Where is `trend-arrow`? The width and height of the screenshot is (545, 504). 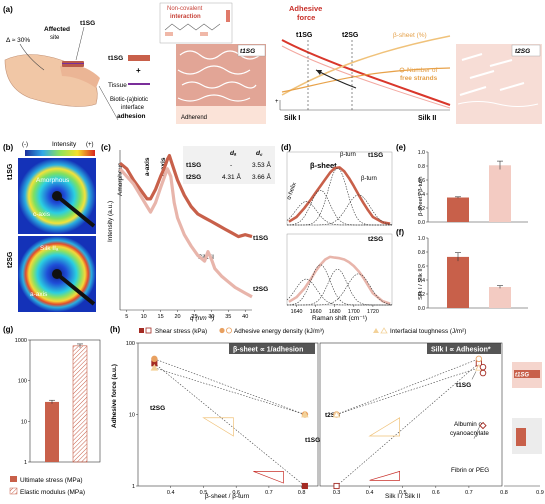
trend-arrow is located at coordinates (336, 79).